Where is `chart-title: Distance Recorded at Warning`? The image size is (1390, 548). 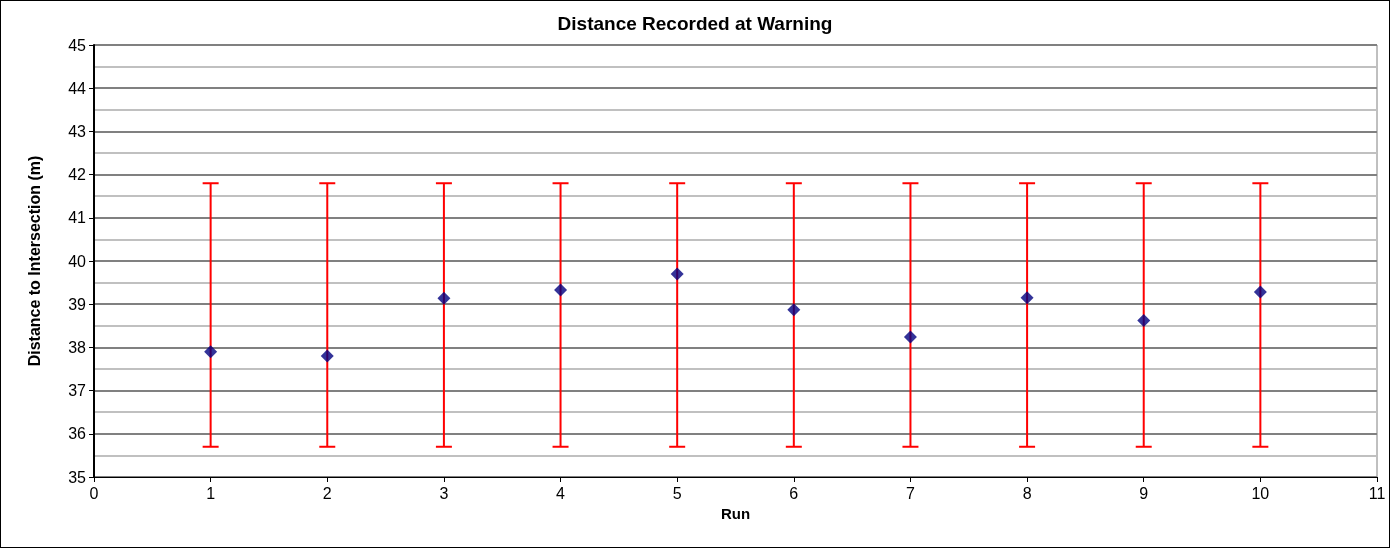
chart-title: Distance Recorded at Warning is located at coordinates (695, 23).